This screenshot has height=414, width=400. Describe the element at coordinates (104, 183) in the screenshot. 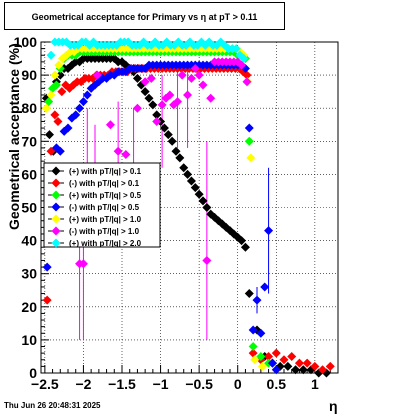

I see `legend-entry: (-) with pT/|q| > 0.1` at that location.